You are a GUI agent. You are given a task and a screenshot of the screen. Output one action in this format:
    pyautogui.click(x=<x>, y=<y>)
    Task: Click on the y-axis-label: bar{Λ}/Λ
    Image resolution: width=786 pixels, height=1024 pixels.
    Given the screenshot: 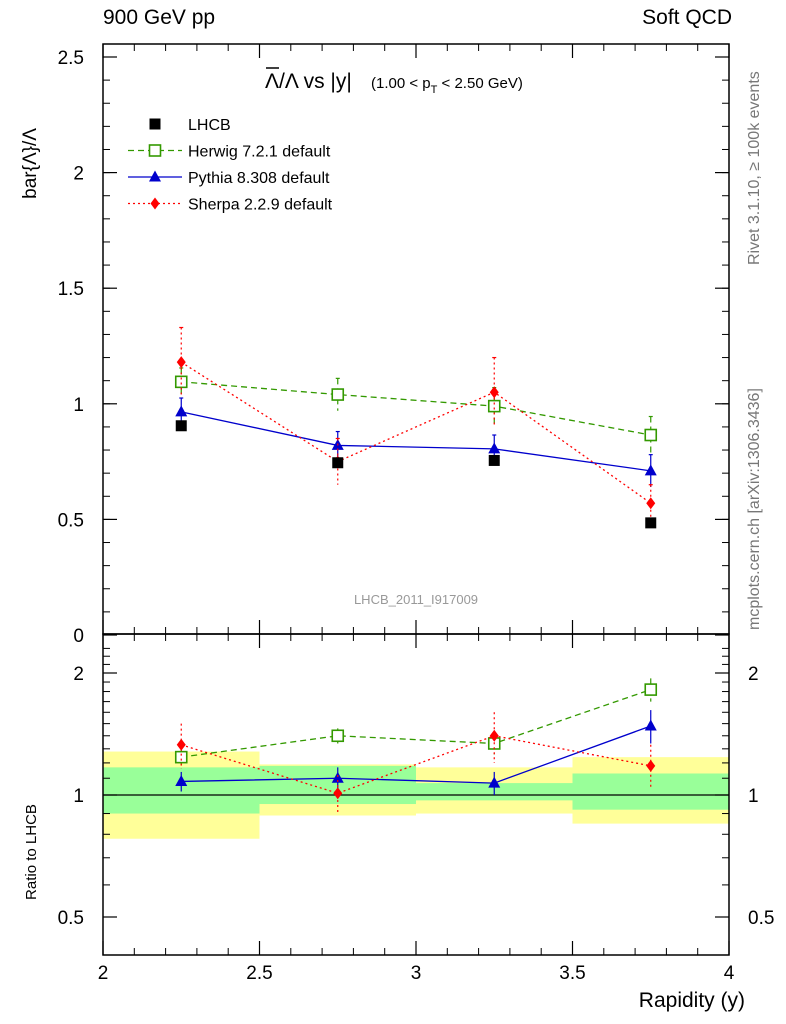 What is the action you would take?
    pyautogui.click(x=30, y=163)
    